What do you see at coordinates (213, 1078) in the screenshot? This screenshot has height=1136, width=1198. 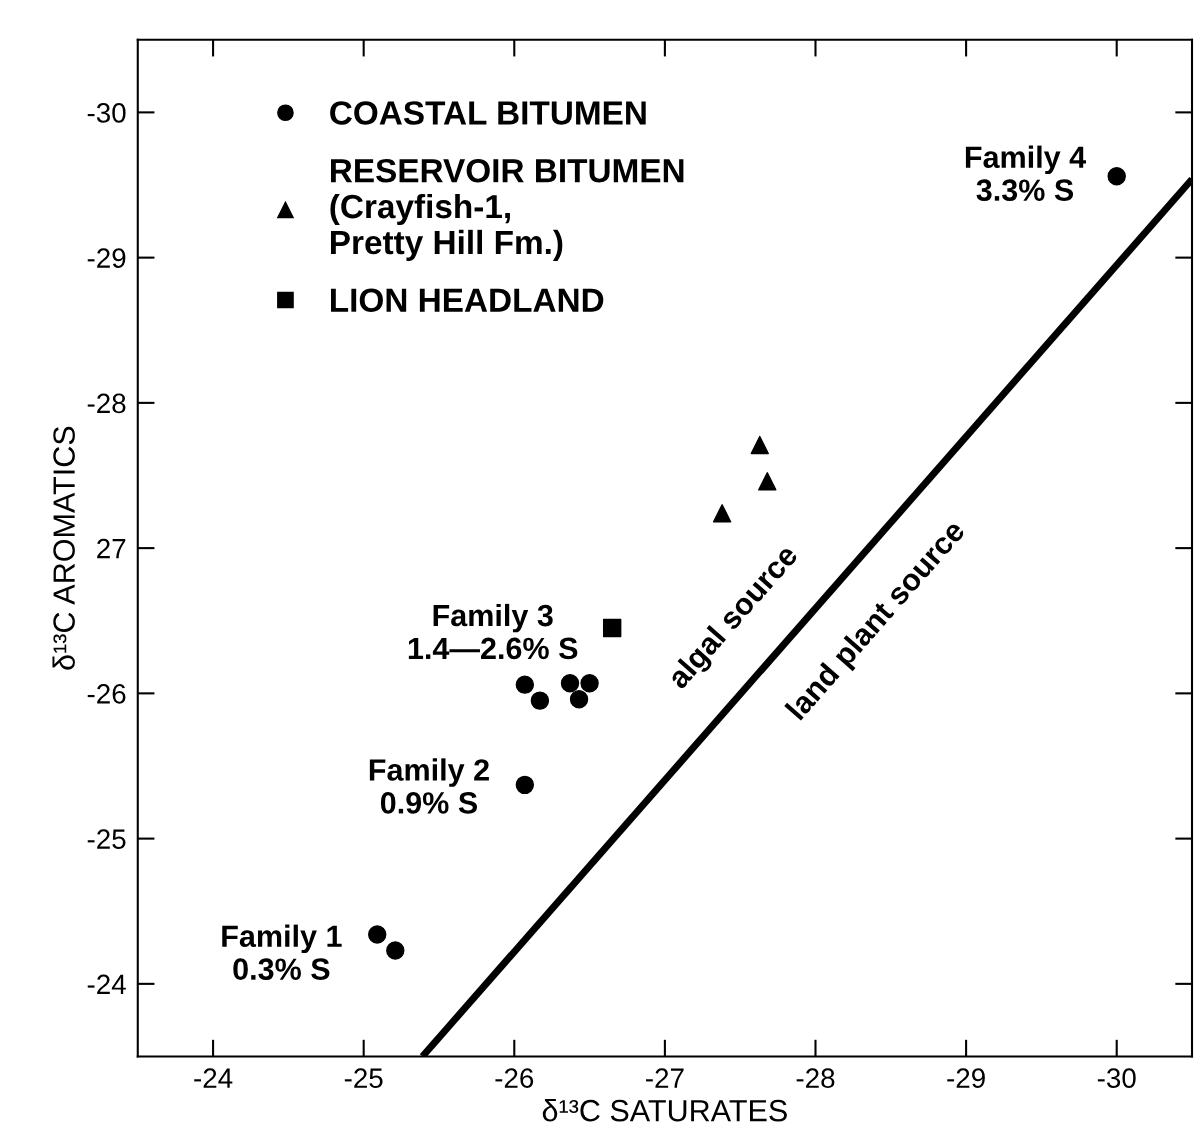 I see `x-tick-label: -24` at bounding box center [213, 1078].